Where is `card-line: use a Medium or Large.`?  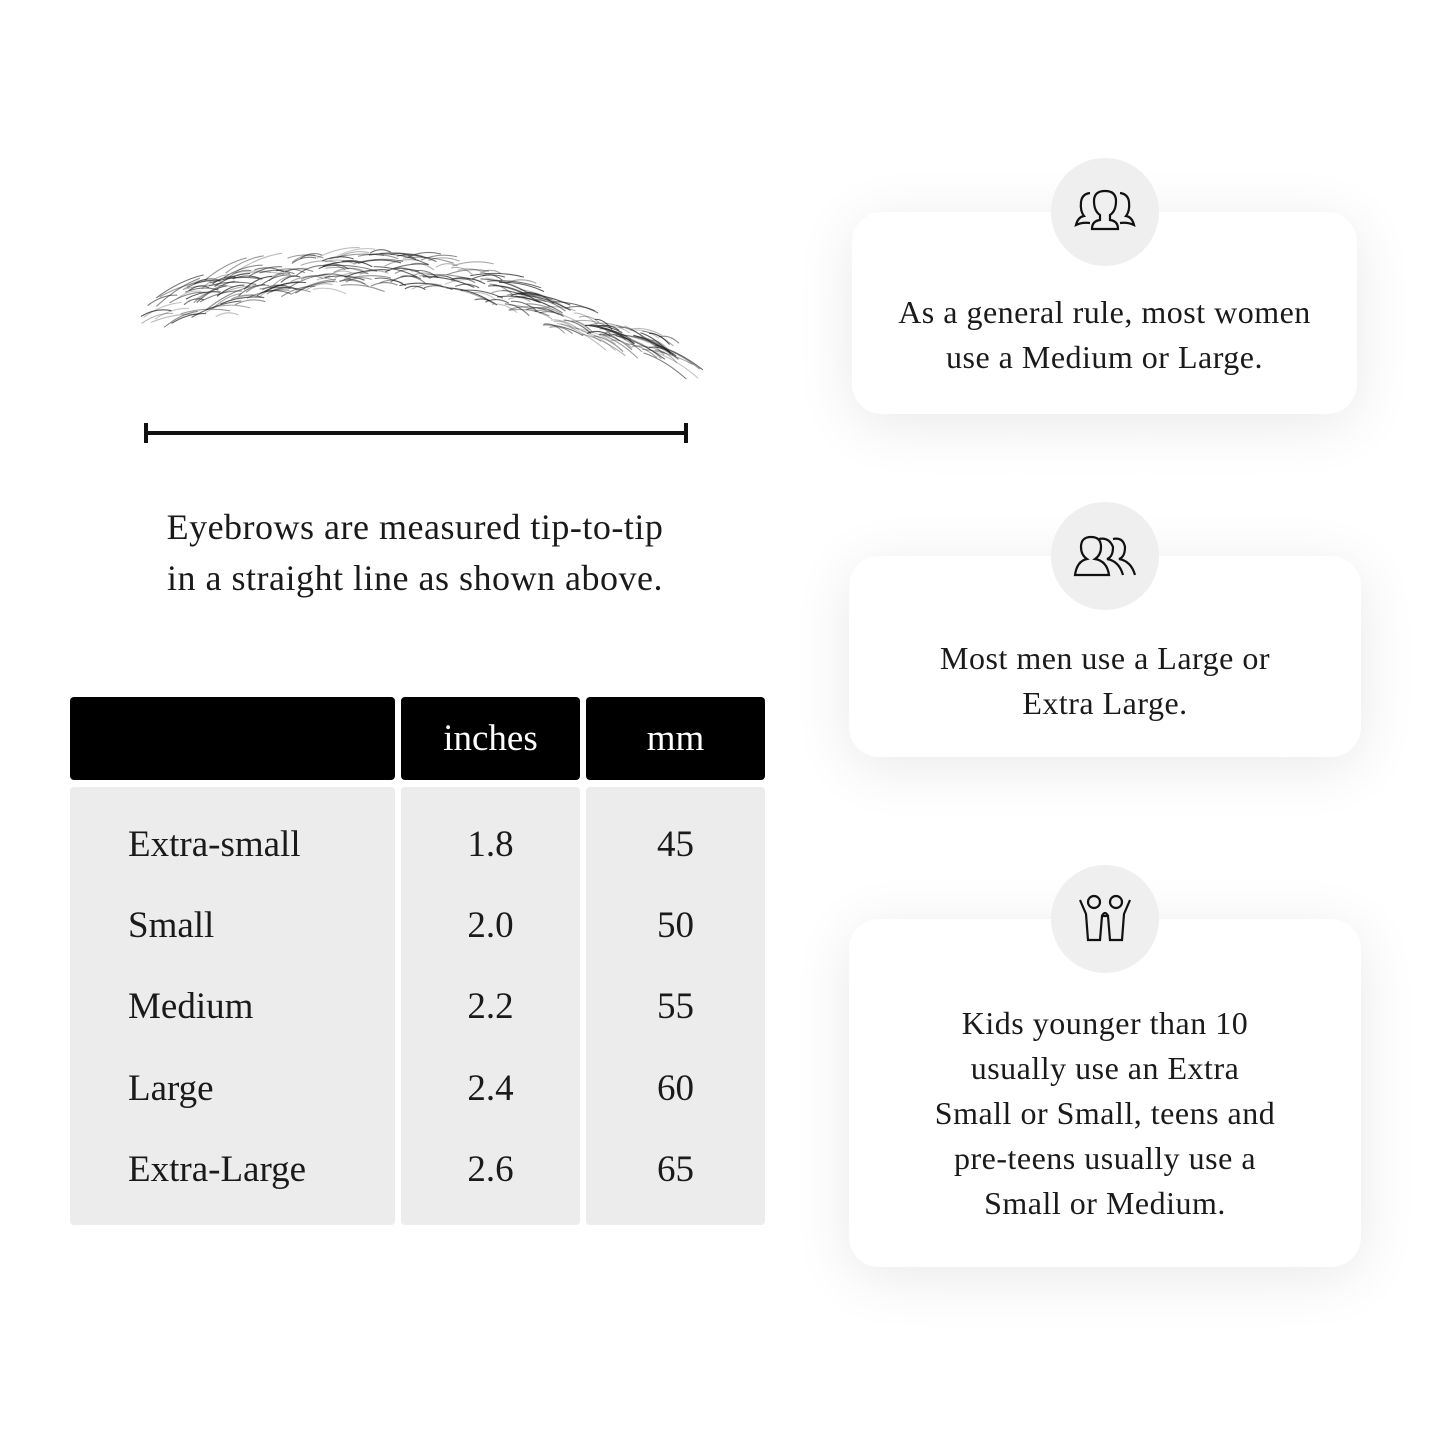 card-line: use a Medium or Large. is located at coordinates (1104, 357).